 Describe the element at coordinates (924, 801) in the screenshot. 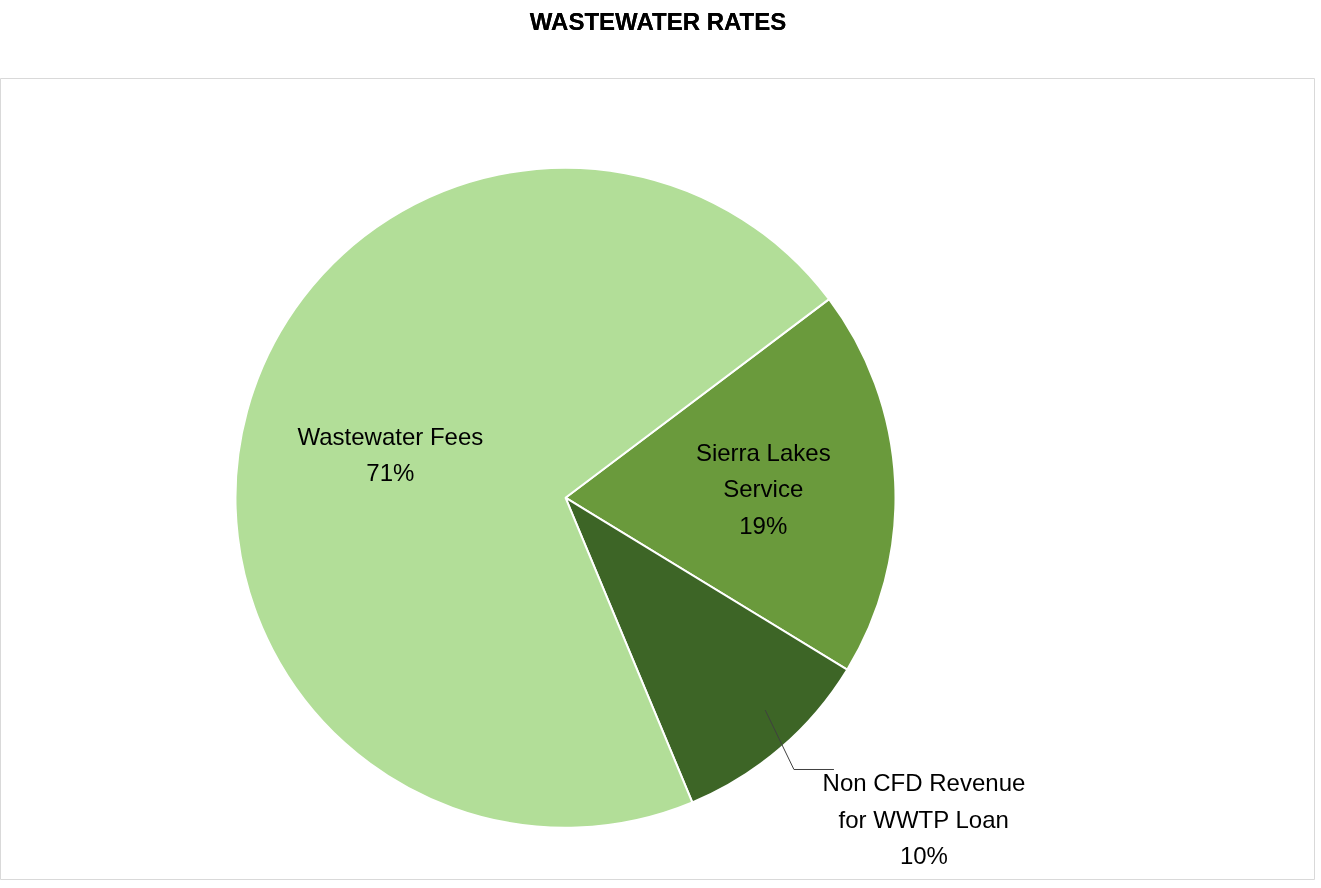

I see `slice-label: Non CFD Revenue for WWTP Loan` at that location.